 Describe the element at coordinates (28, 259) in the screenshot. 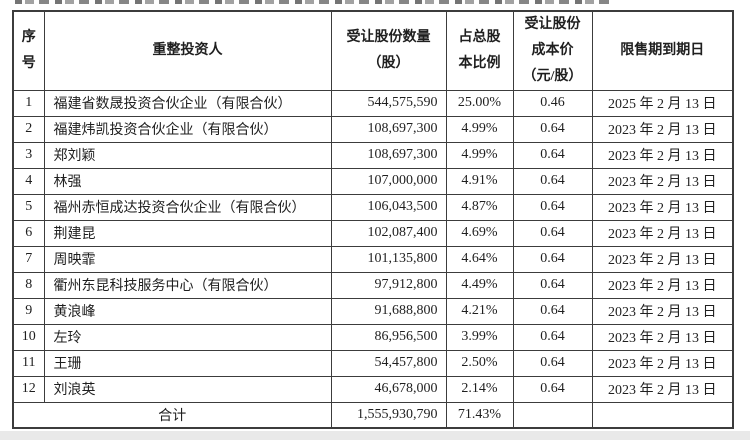

I see `row-serial-cell: 7` at that location.